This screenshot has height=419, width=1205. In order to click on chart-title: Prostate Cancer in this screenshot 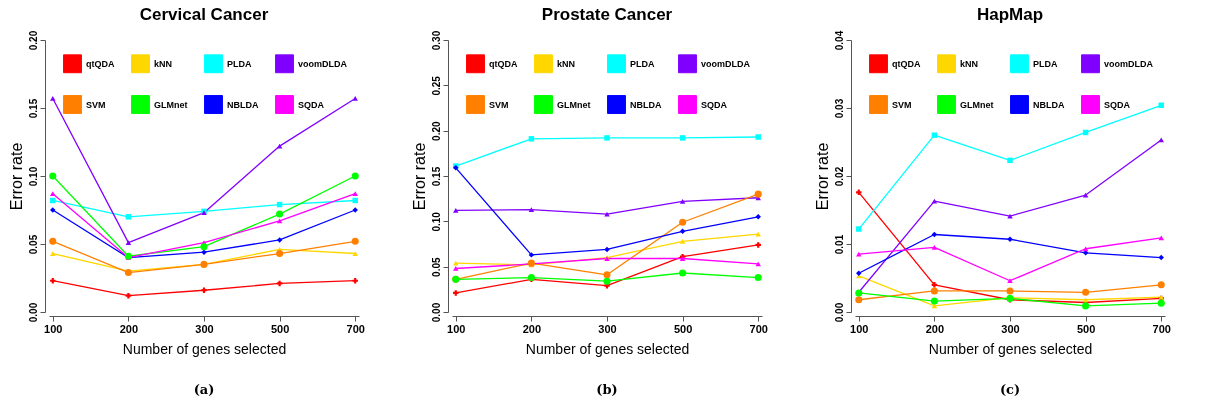, I will do `click(607, 15)`.